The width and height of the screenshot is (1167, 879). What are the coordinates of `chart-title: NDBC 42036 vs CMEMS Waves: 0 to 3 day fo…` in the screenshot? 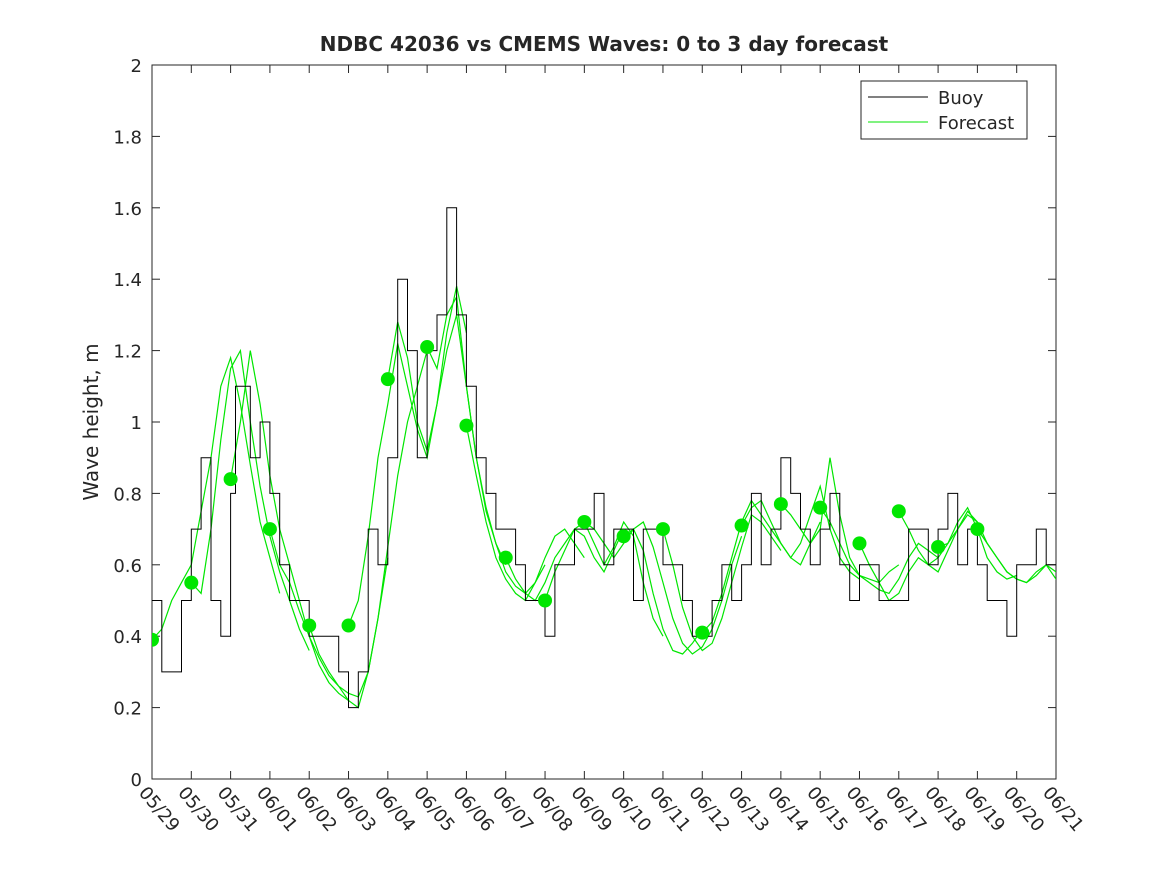 It's located at (604, 44).